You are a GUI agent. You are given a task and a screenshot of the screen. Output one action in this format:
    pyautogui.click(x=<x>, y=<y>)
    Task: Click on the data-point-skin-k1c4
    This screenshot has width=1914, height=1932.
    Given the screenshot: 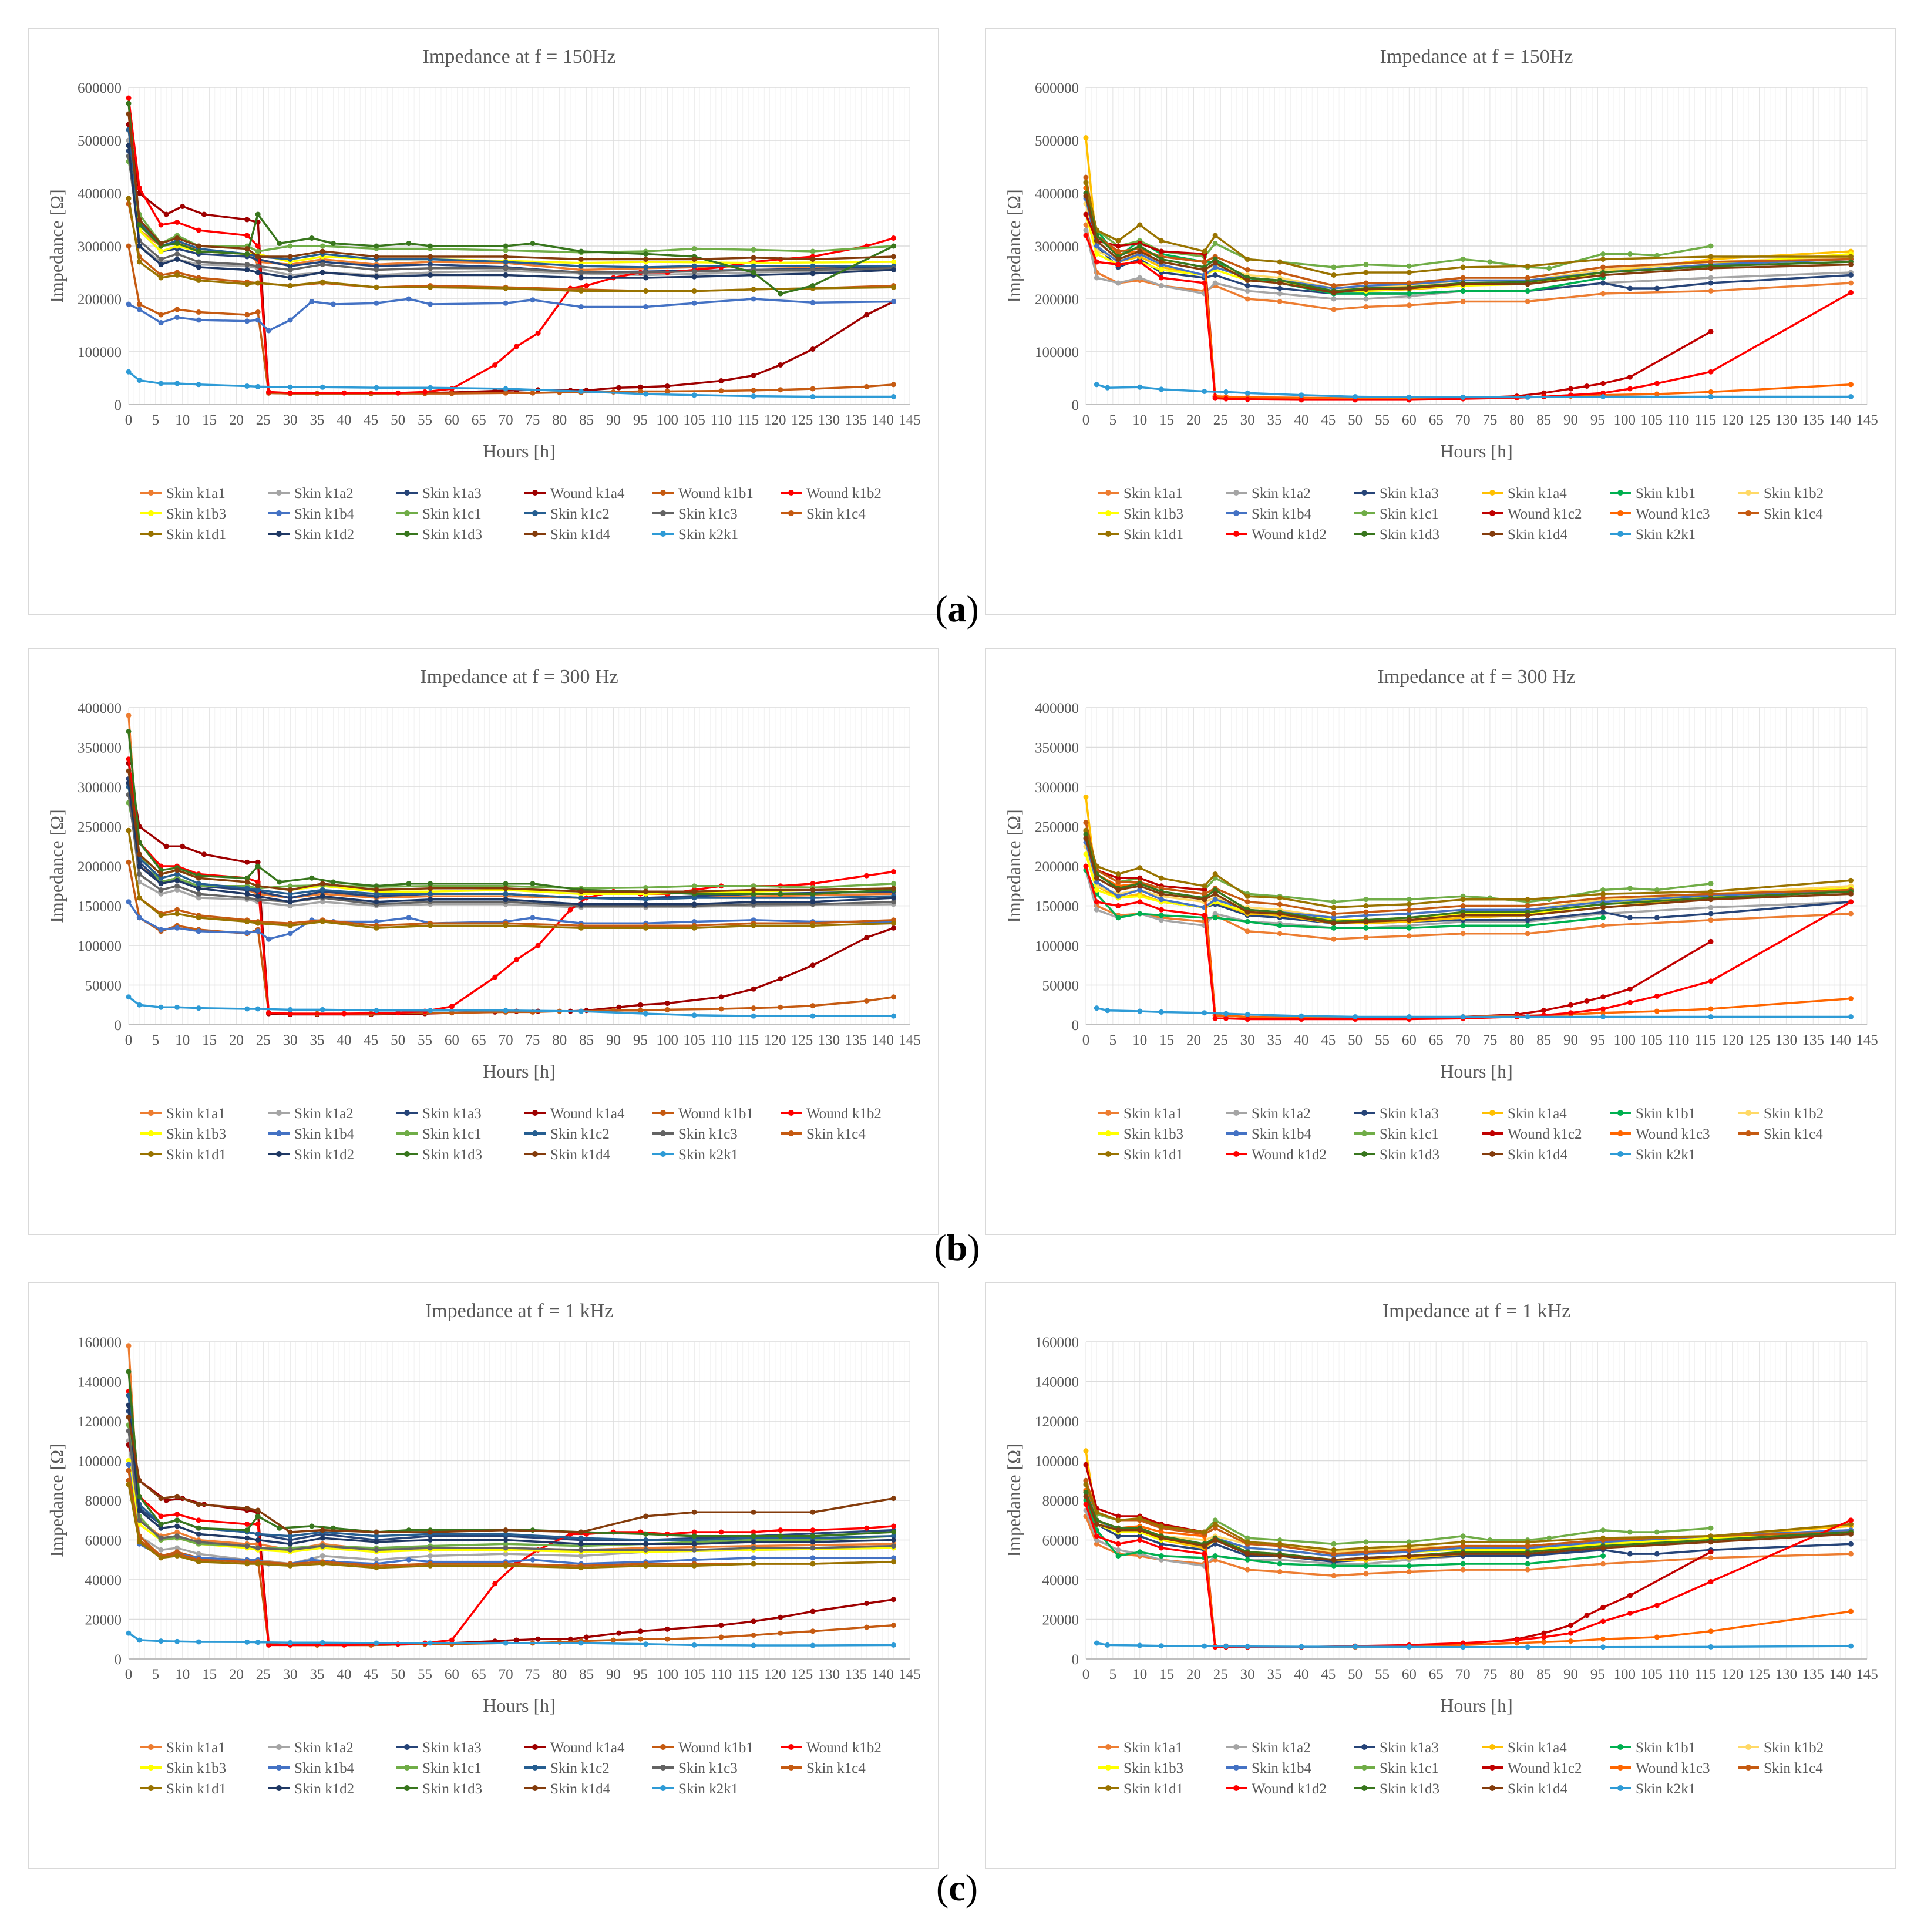 What is the action you would take?
    pyautogui.click(x=1463, y=1546)
    